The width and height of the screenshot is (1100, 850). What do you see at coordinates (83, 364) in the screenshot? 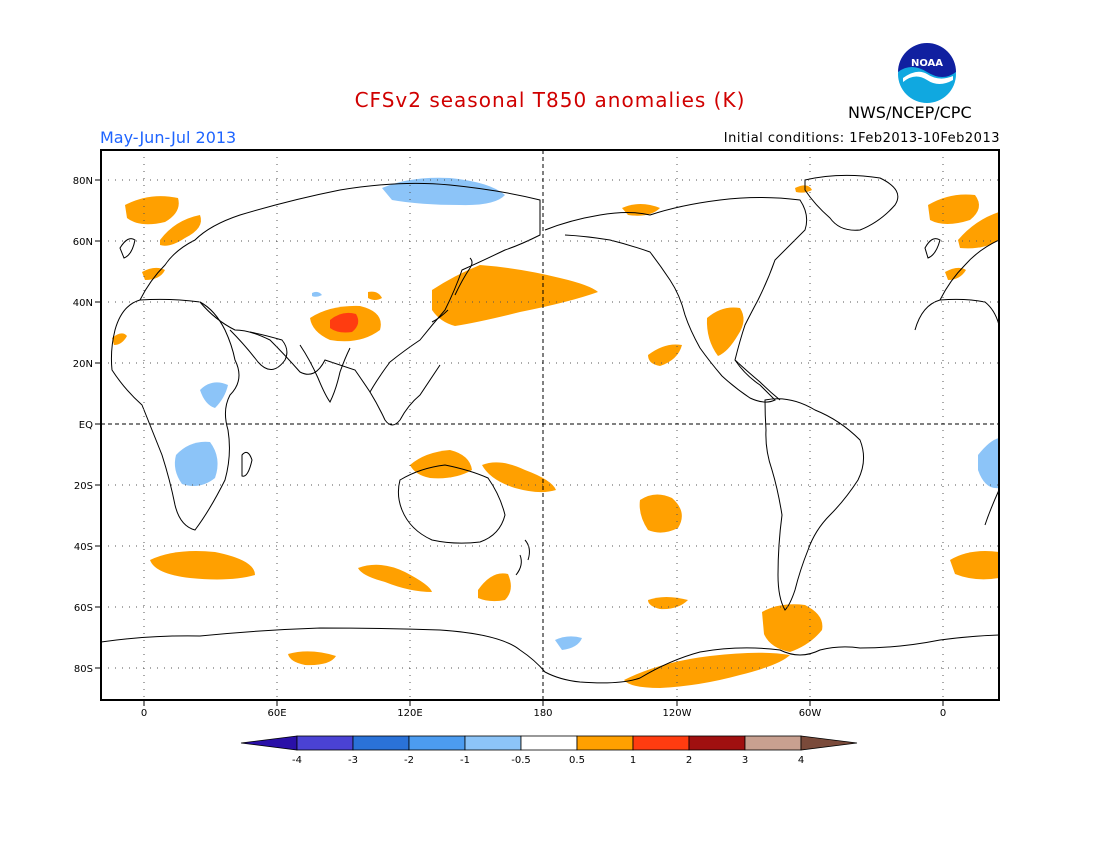
I see `lat-label: 20N` at bounding box center [83, 364].